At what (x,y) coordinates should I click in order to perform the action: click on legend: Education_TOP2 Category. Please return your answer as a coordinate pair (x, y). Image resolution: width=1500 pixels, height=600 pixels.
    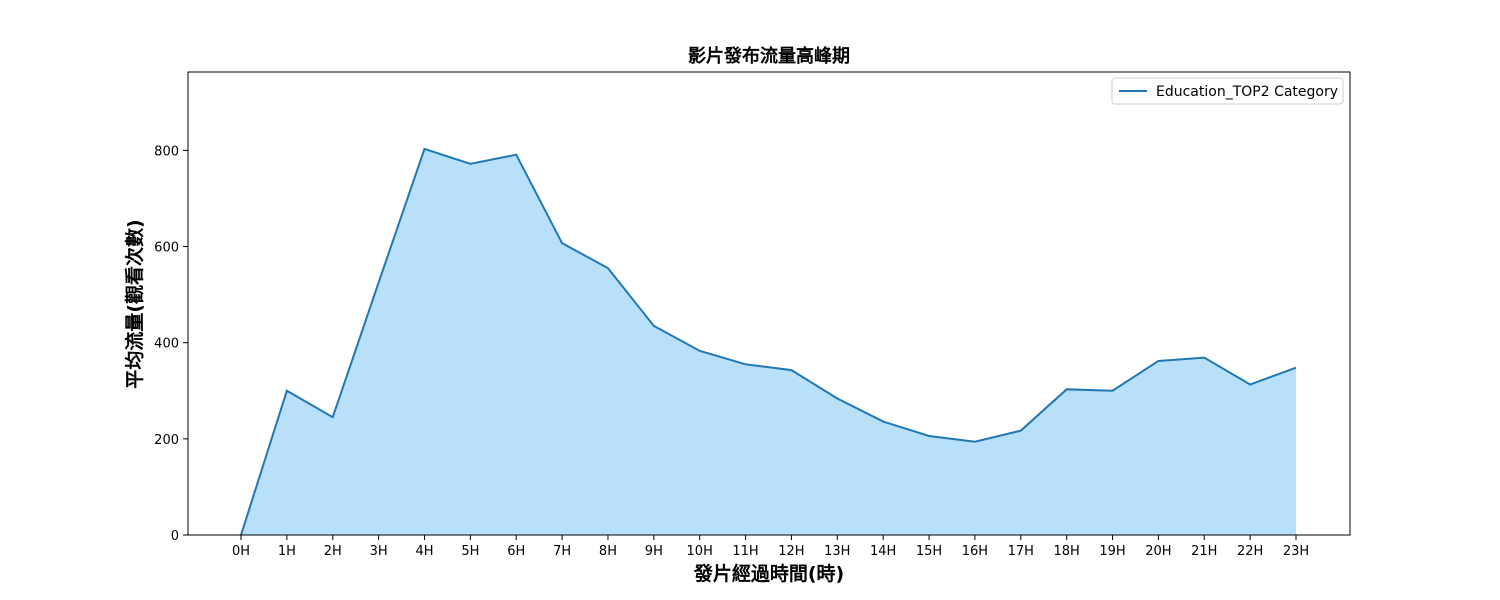
    Looking at the image, I should click on (1227, 91).